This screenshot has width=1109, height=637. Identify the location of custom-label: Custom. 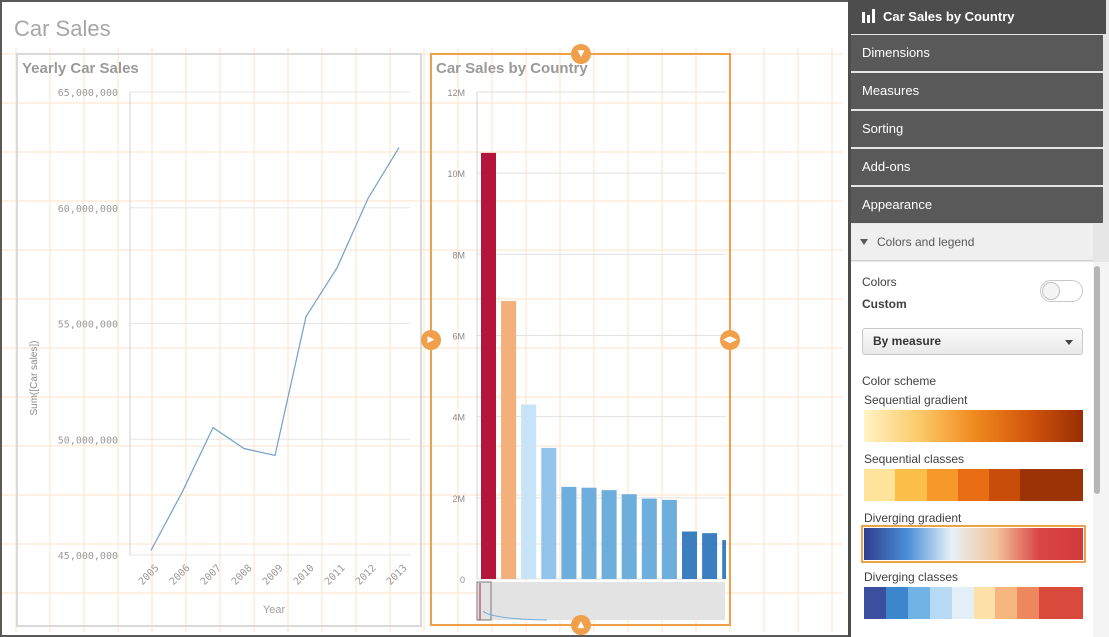
(884, 304).